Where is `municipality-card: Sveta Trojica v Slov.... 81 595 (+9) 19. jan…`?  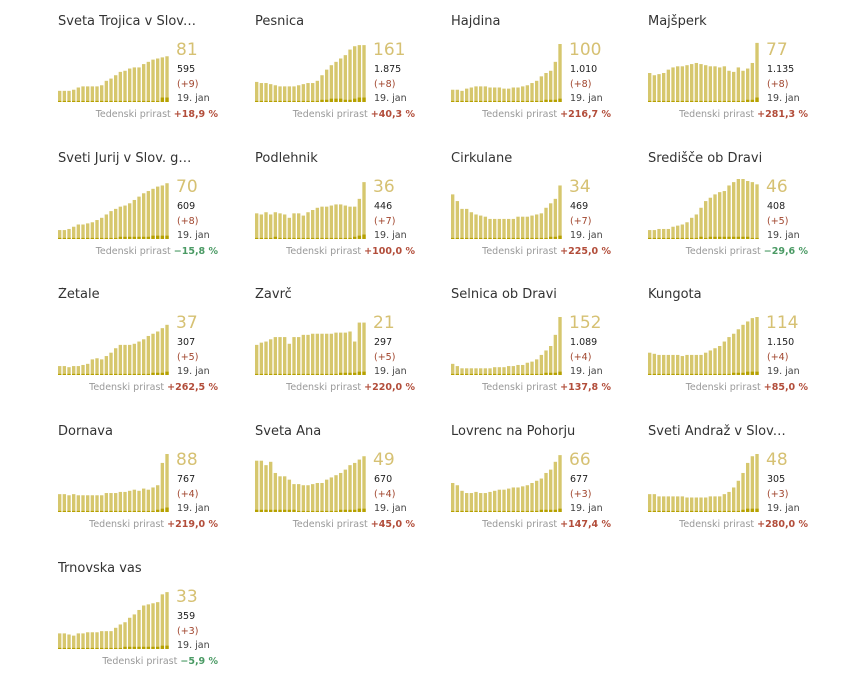 municipality-card: Sveta Trojica v Slov.... 81 595 (+9) 19. jan… is located at coordinates (147, 72).